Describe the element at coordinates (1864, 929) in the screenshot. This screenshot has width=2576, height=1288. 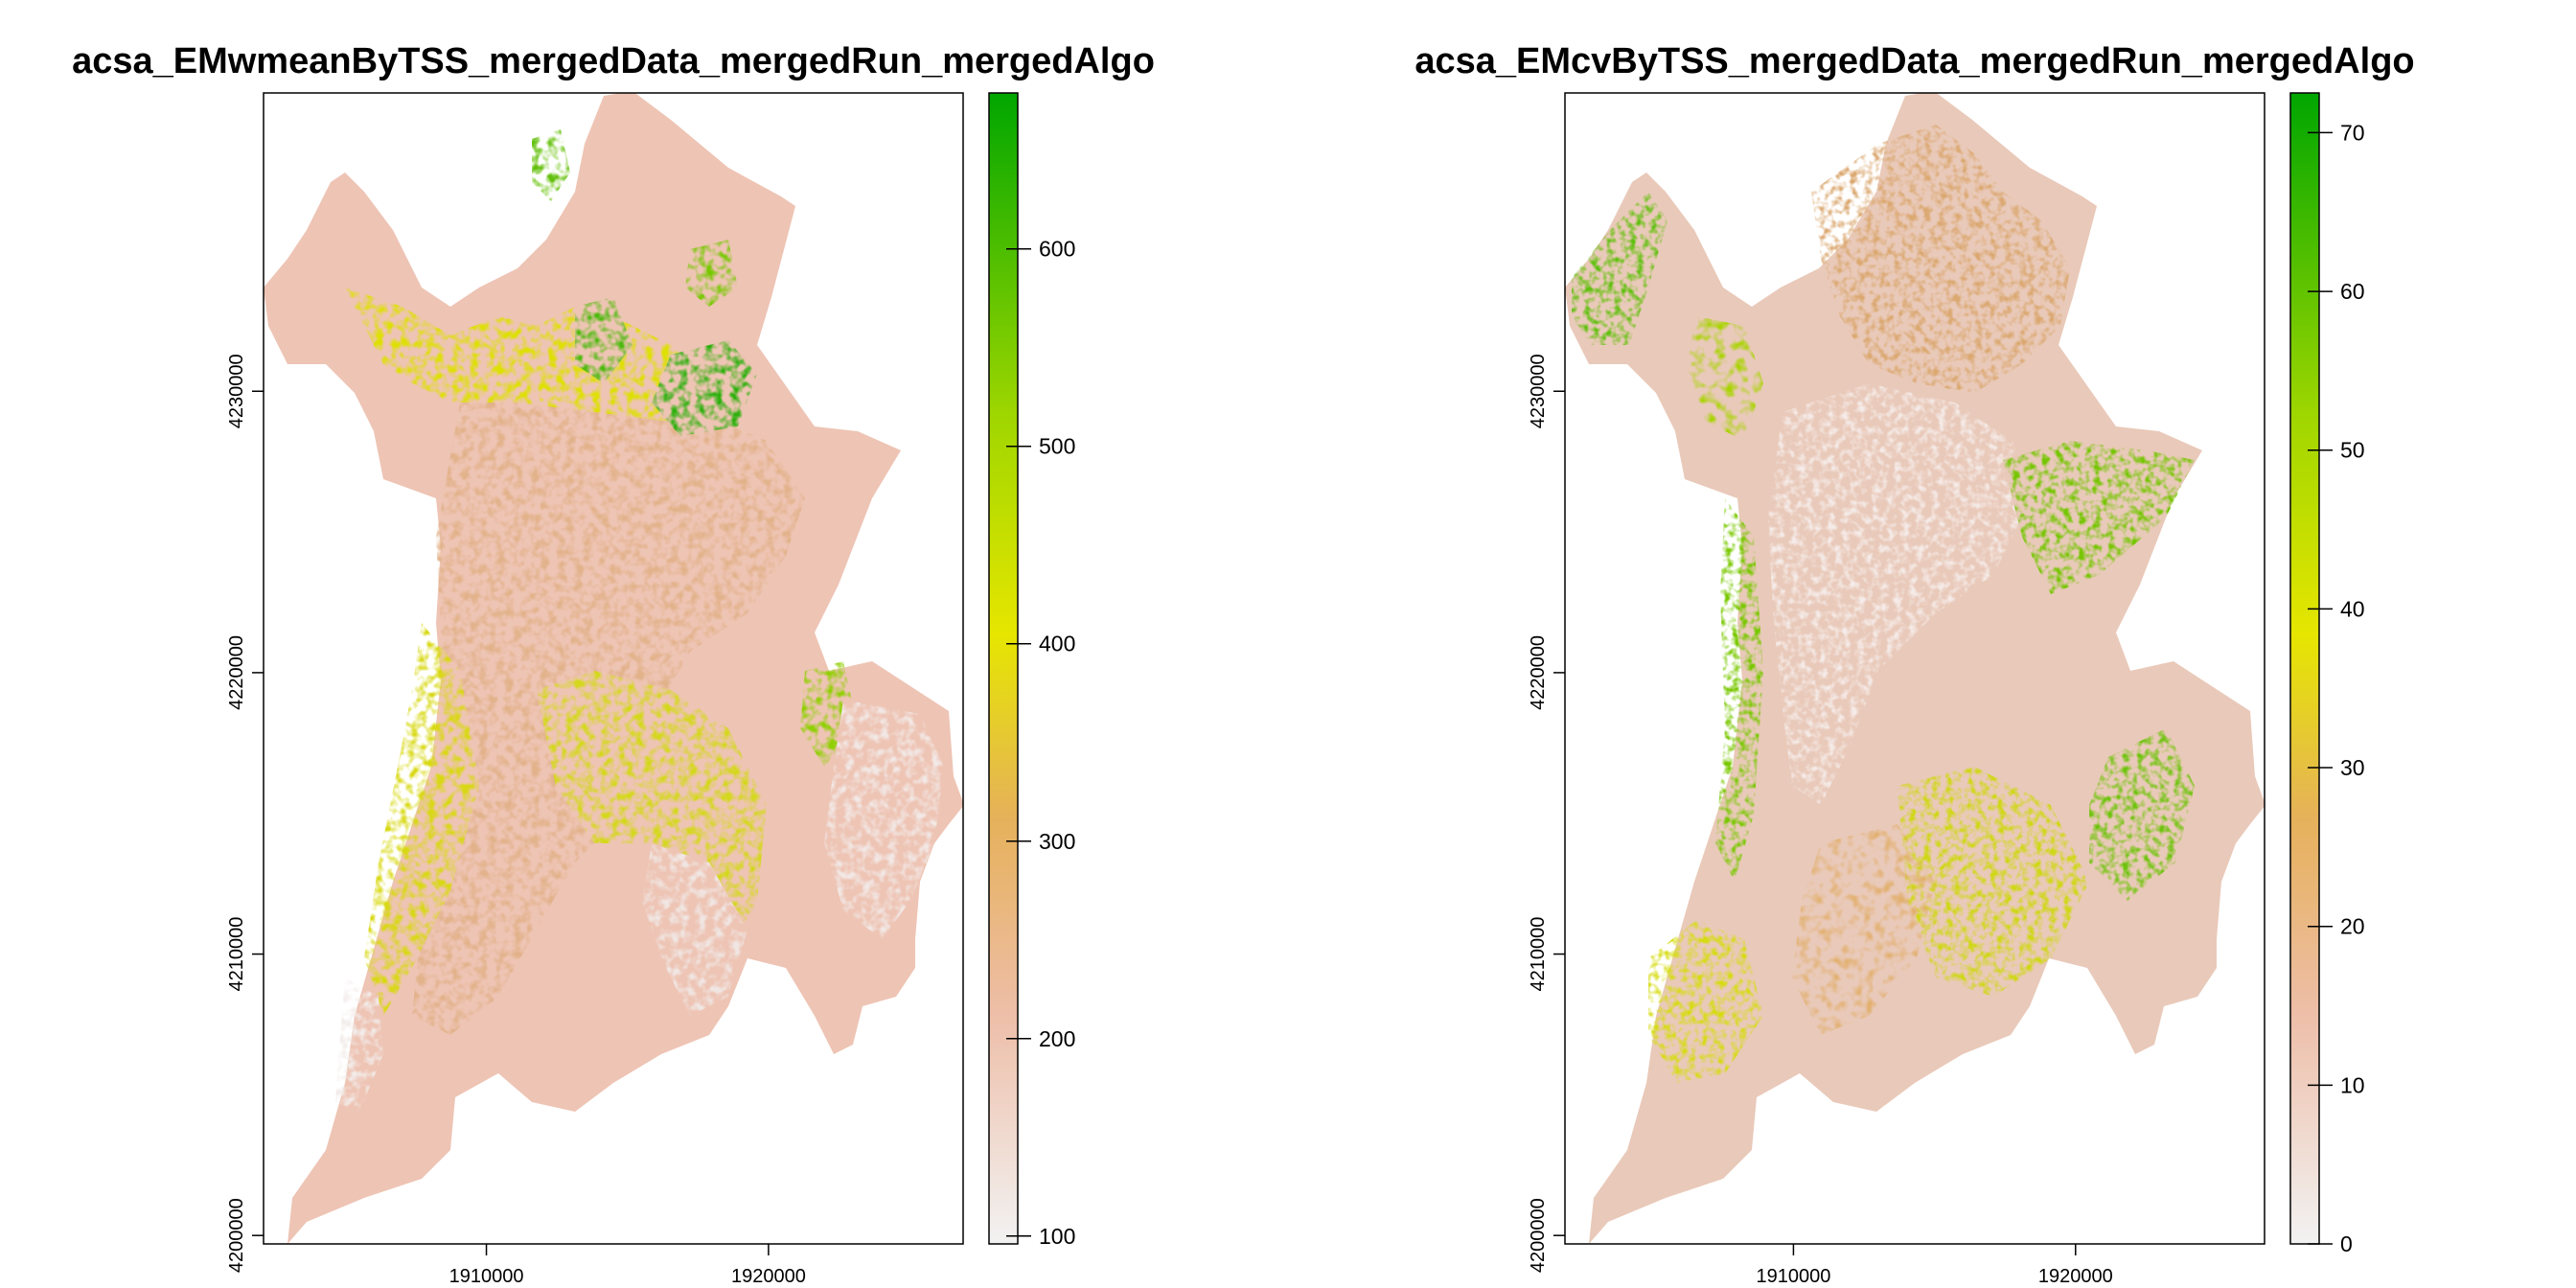
I see `region-mix-s-cv` at that location.